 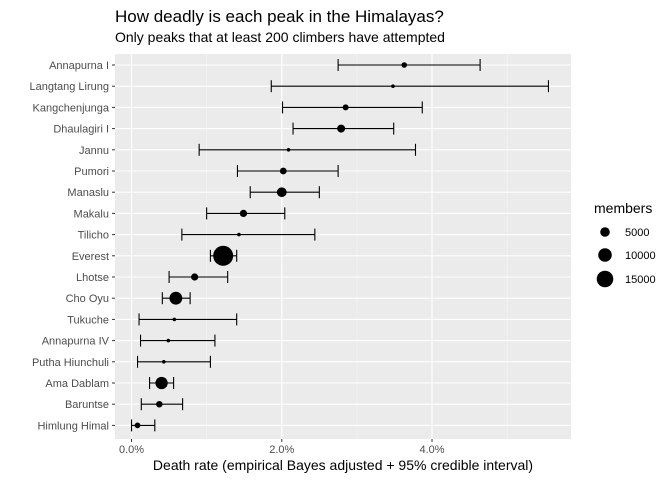 What do you see at coordinates (131, 450) in the screenshot?
I see `x-tick-label: 0.0%` at bounding box center [131, 450].